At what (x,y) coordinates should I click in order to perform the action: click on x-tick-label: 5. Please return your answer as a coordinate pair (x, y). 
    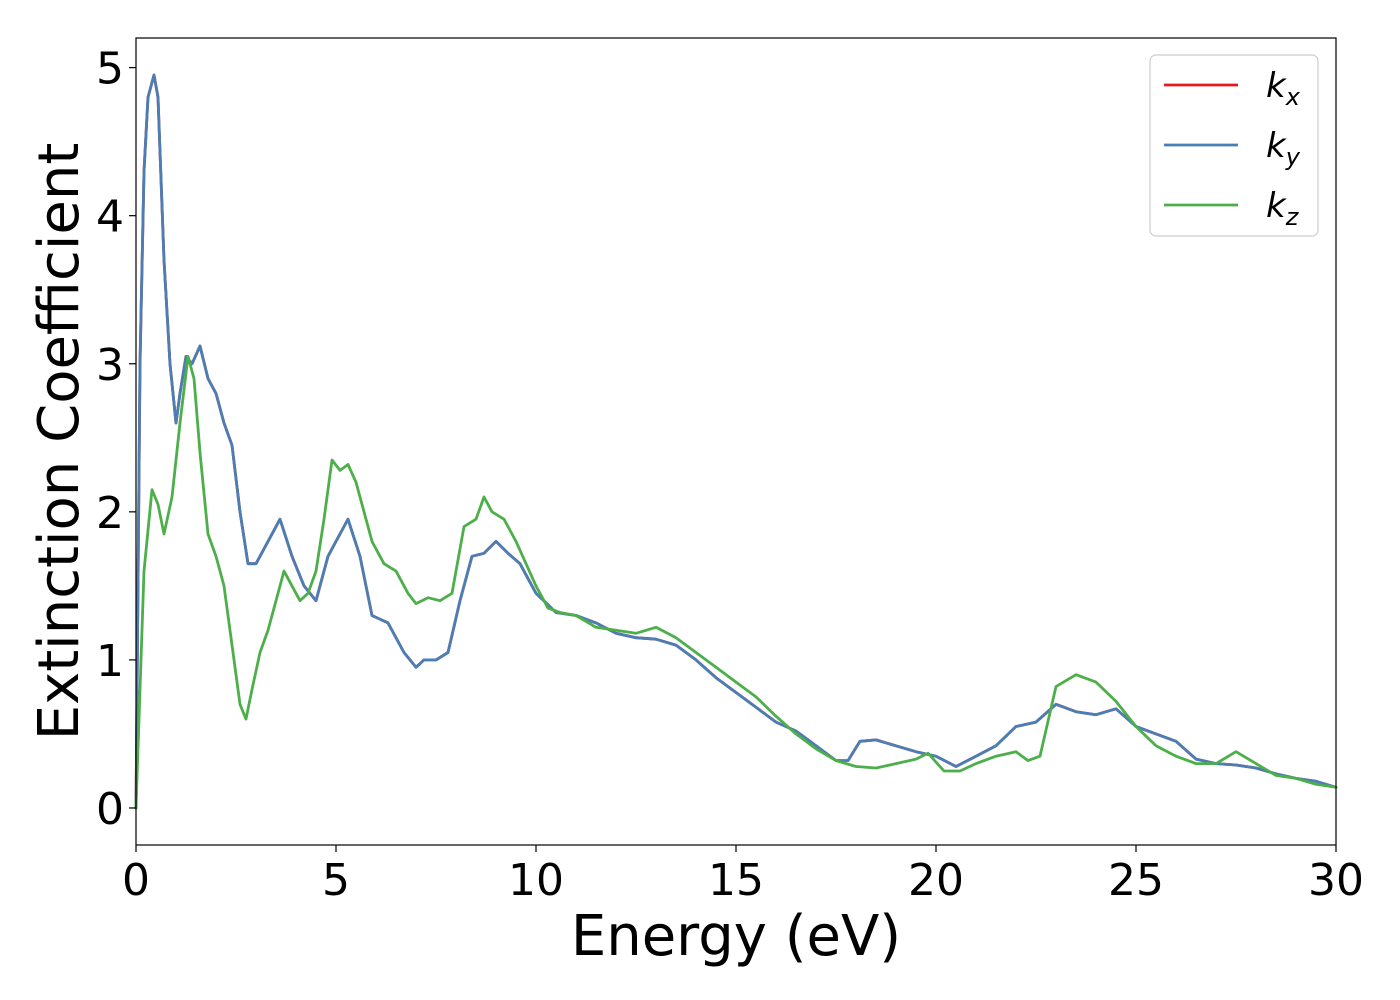
    Looking at the image, I should click on (336, 880).